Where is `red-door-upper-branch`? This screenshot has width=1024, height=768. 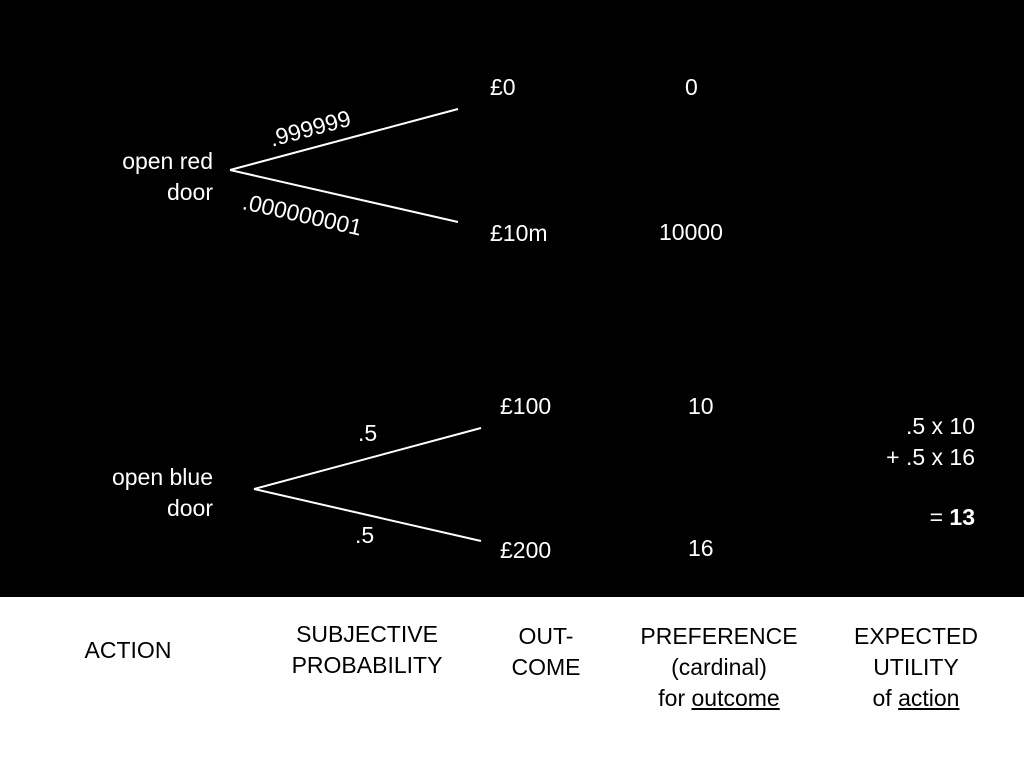 red-door-upper-branch is located at coordinates (344, 139).